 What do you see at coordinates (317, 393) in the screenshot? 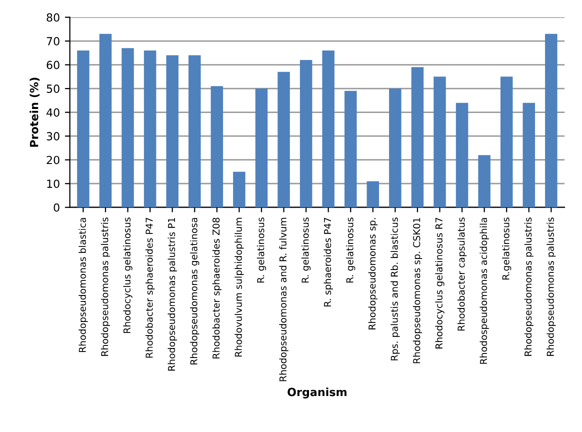
I see `x-axis-title: Organism` at bounding box center [317, 393].